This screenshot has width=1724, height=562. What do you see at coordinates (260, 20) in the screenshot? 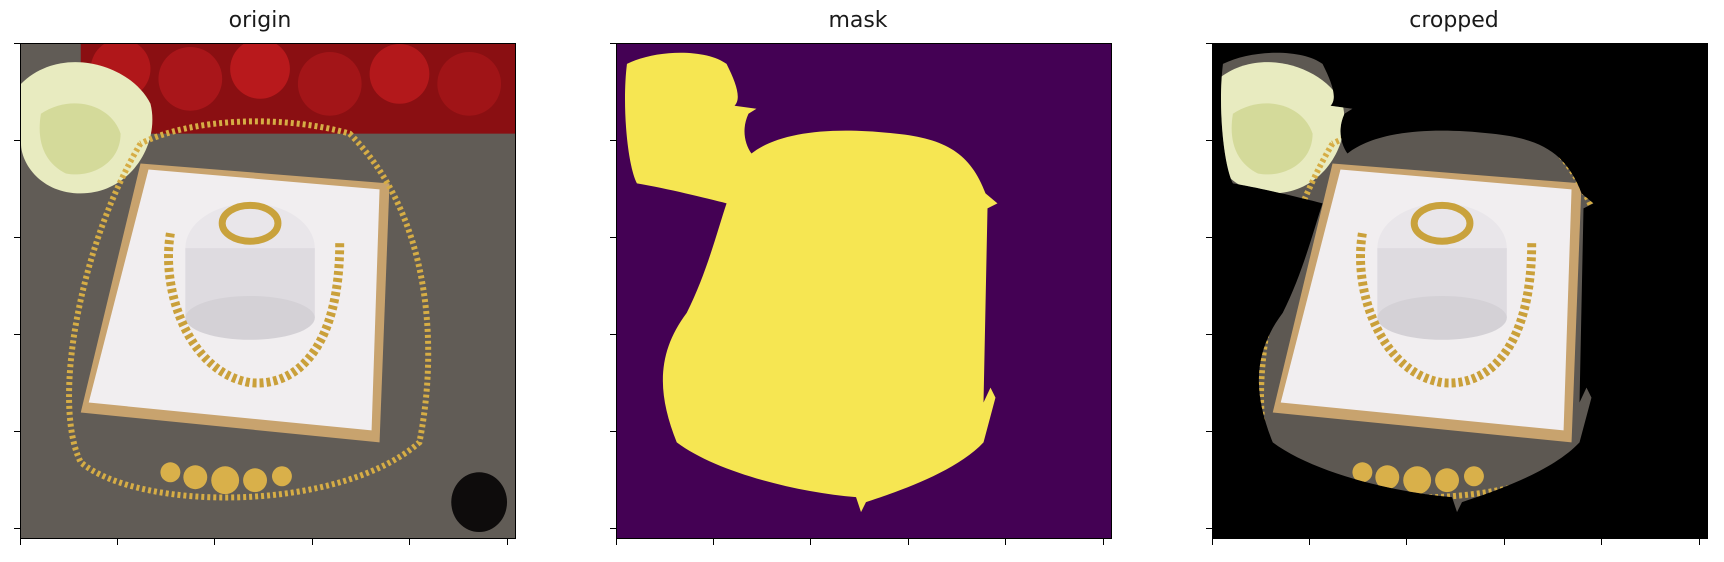
I see `origin-title: origin` at bounding box center [260, 20].